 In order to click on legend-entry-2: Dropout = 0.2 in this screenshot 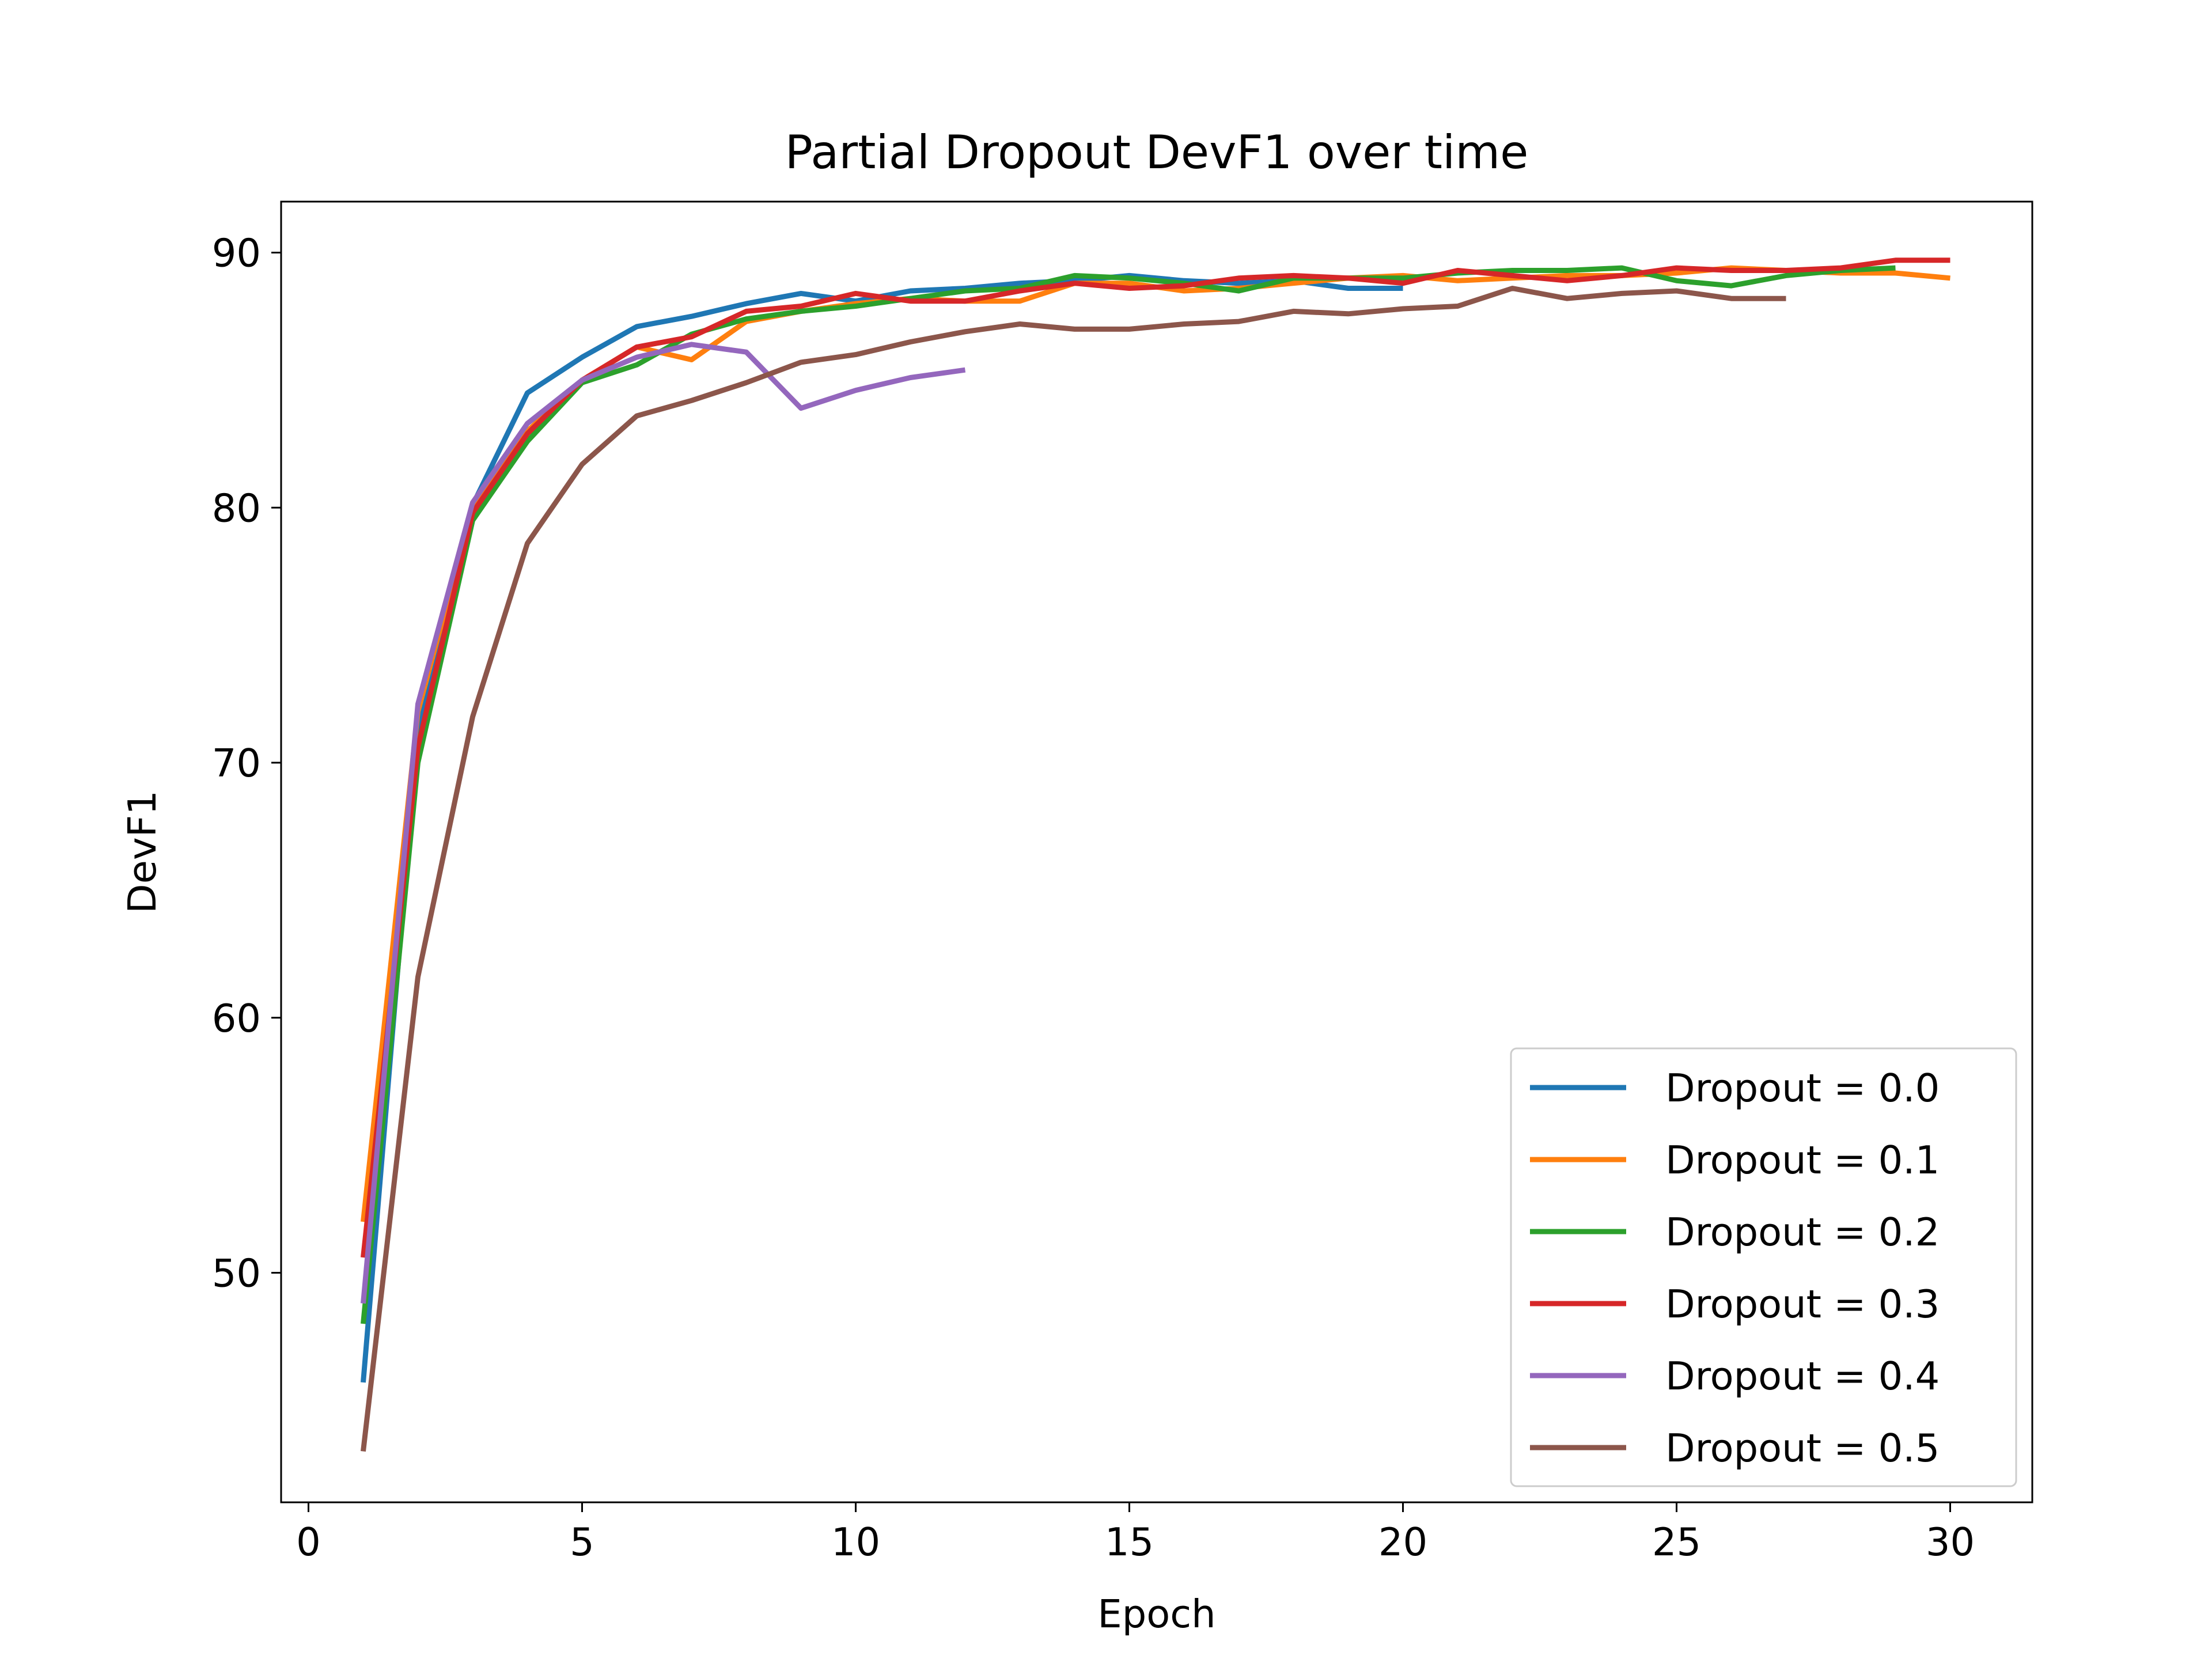, I will do `click(1802, 1232)`.